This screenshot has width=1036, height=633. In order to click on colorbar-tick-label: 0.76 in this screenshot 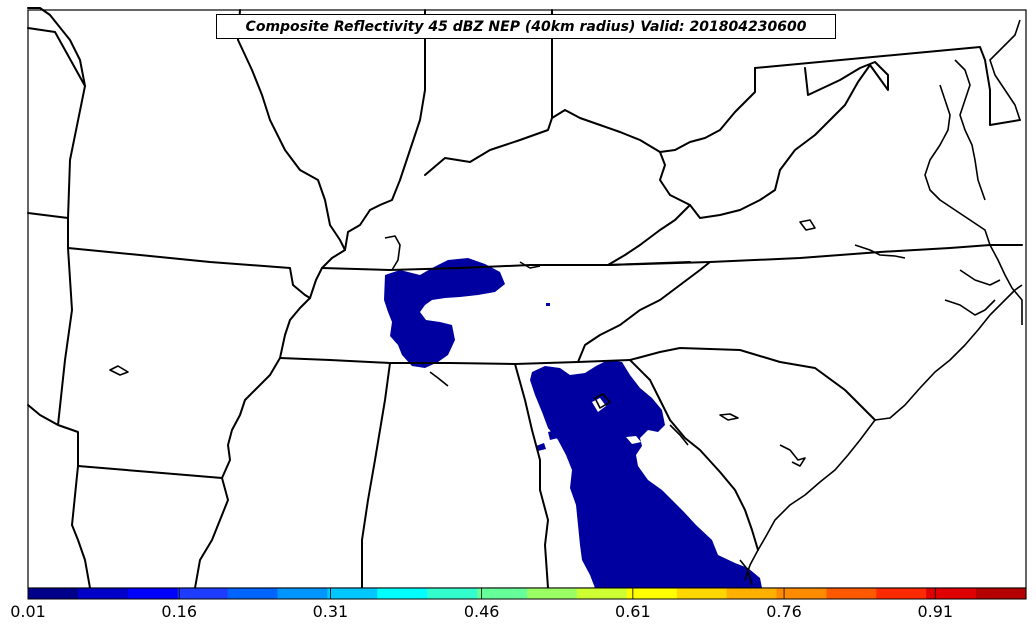, I will do `click(784, 611)`.